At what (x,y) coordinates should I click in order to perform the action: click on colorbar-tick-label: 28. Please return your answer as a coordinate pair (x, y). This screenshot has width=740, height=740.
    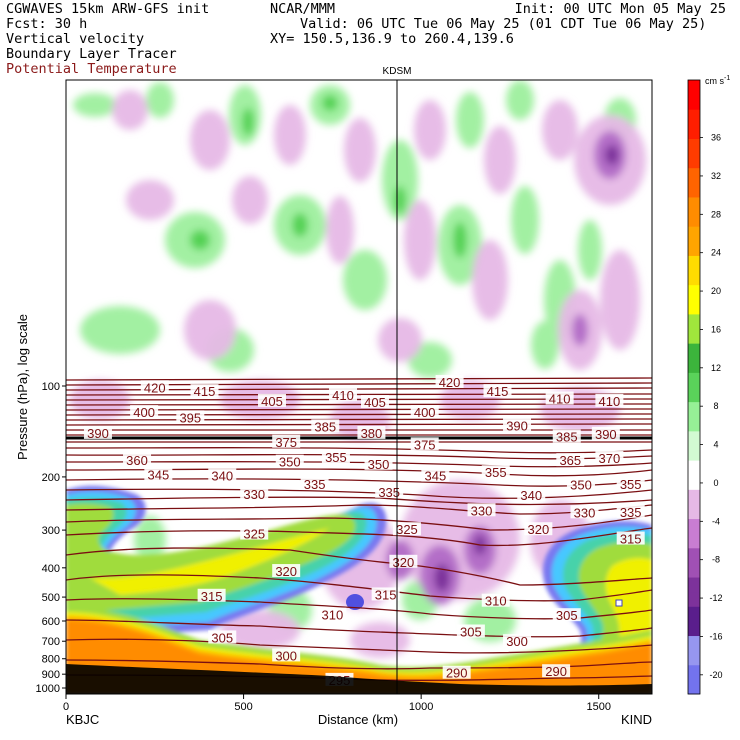
    Looking at the image, I should click on (716, 214).